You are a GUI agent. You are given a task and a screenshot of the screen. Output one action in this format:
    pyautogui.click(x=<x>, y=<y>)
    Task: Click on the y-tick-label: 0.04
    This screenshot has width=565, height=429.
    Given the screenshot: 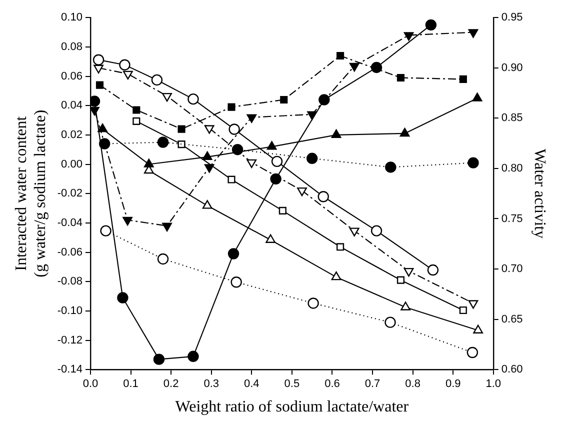 What is the action you would take?
    pyautogui.click(x=71, y=106)
    